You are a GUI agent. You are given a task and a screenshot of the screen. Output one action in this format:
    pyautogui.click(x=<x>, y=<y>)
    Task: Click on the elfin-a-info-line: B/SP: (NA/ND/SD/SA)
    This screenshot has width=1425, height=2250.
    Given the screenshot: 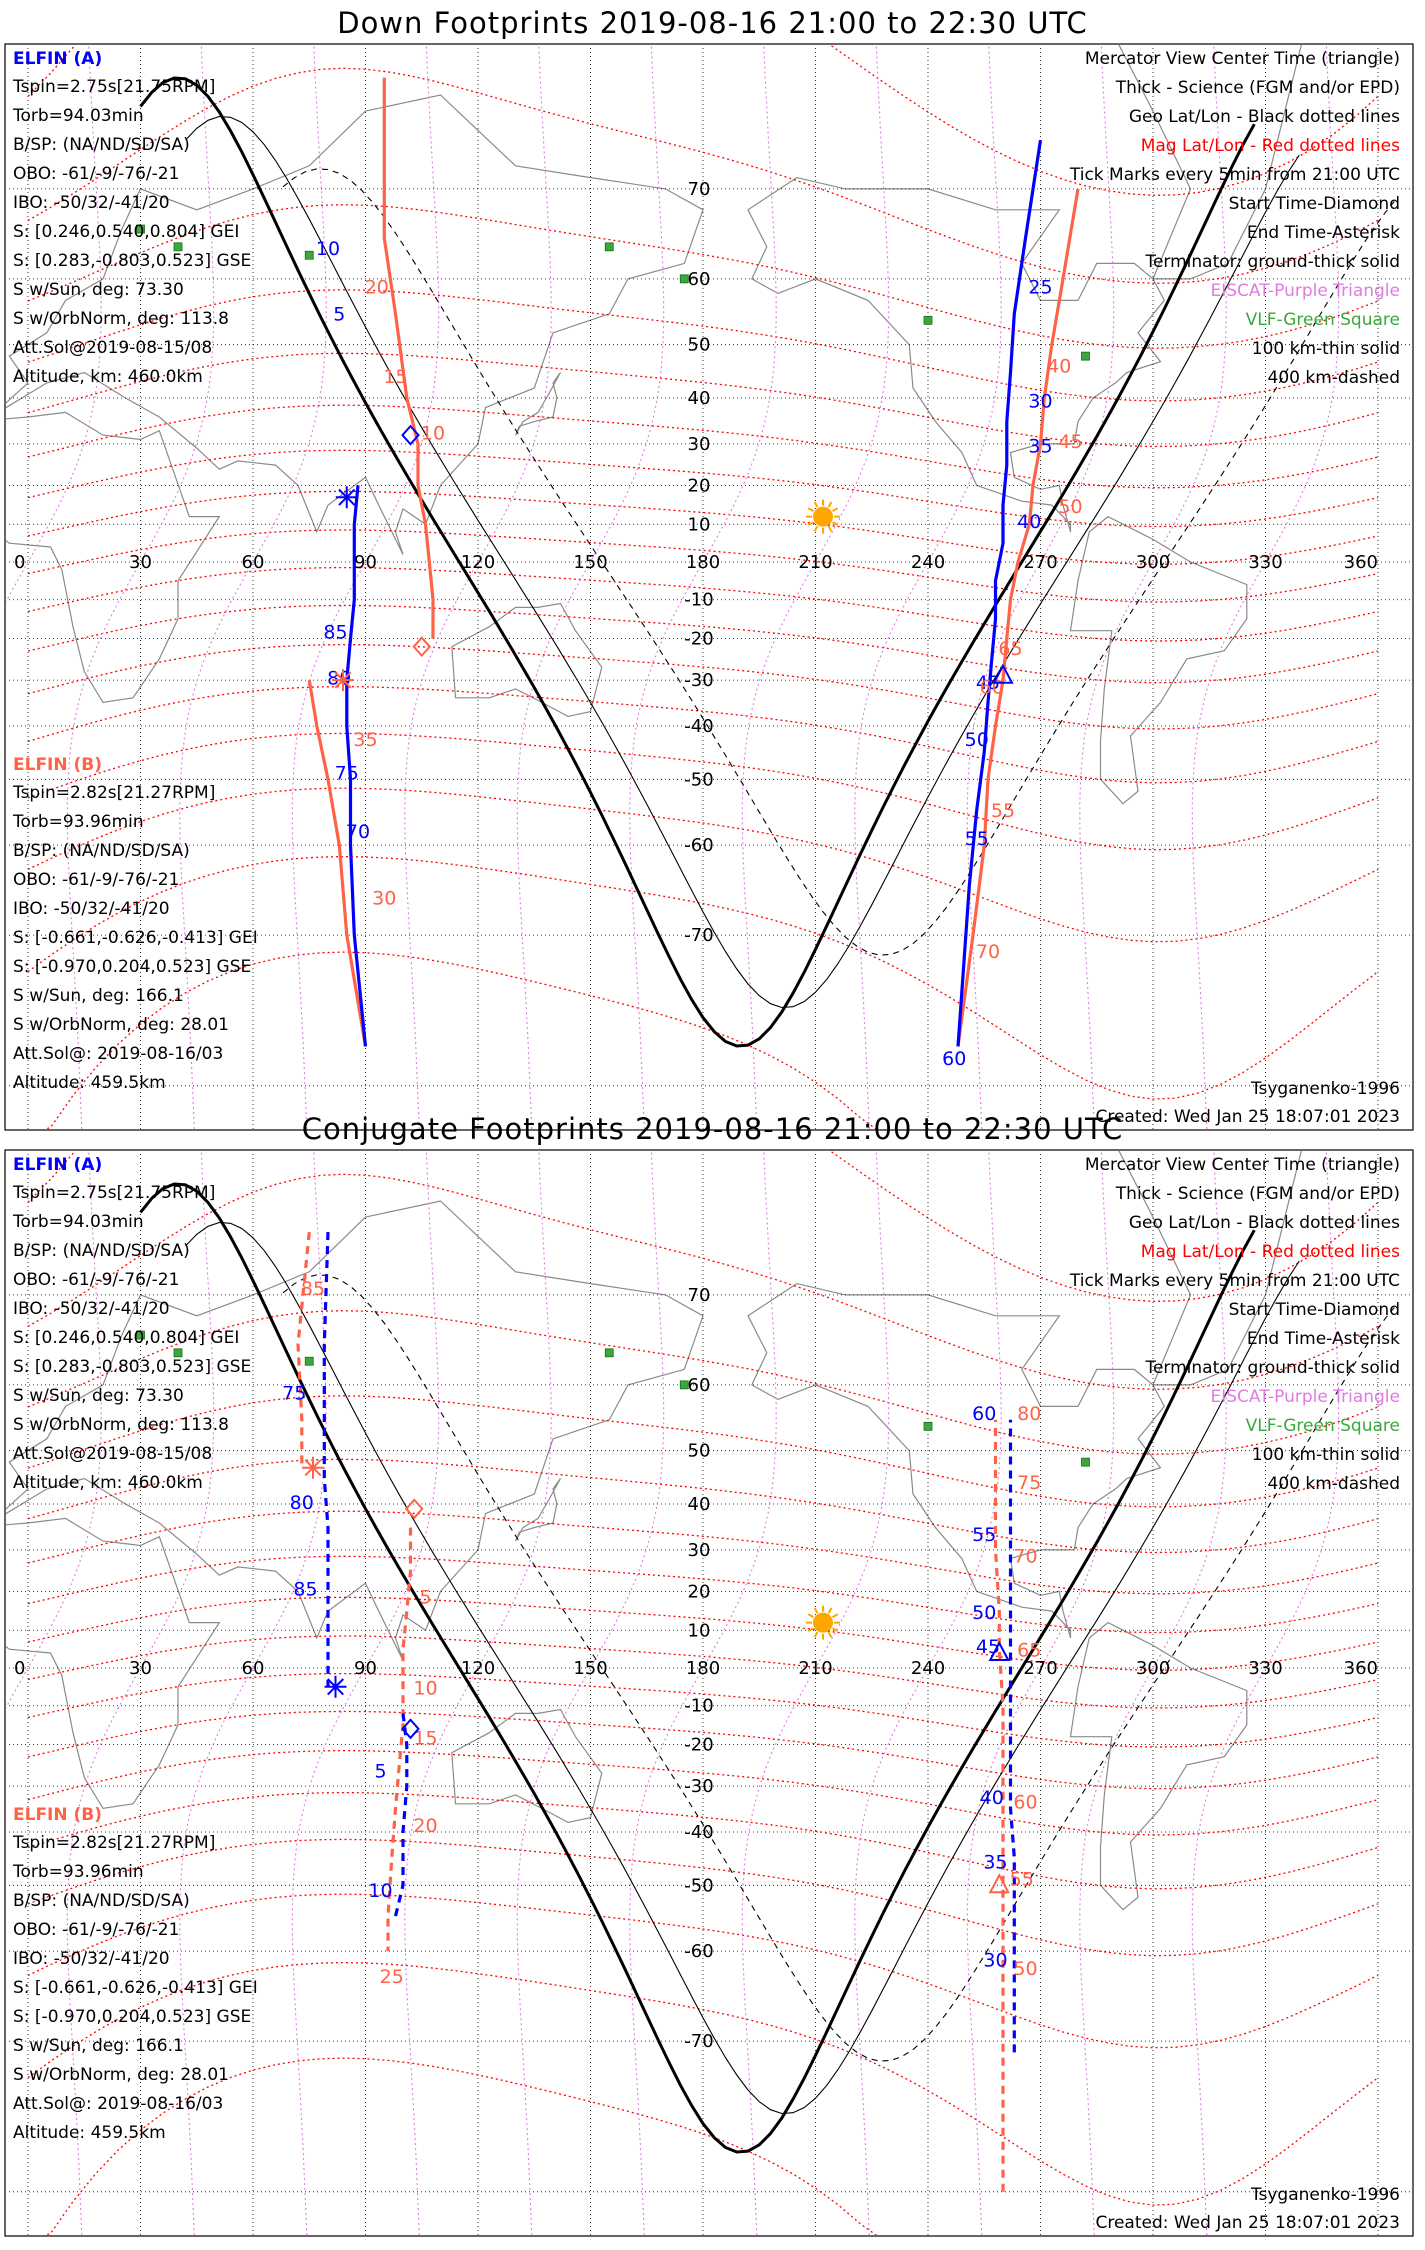 What is the action you would take?
    pyautogui.click(x=101, y=1251)
    